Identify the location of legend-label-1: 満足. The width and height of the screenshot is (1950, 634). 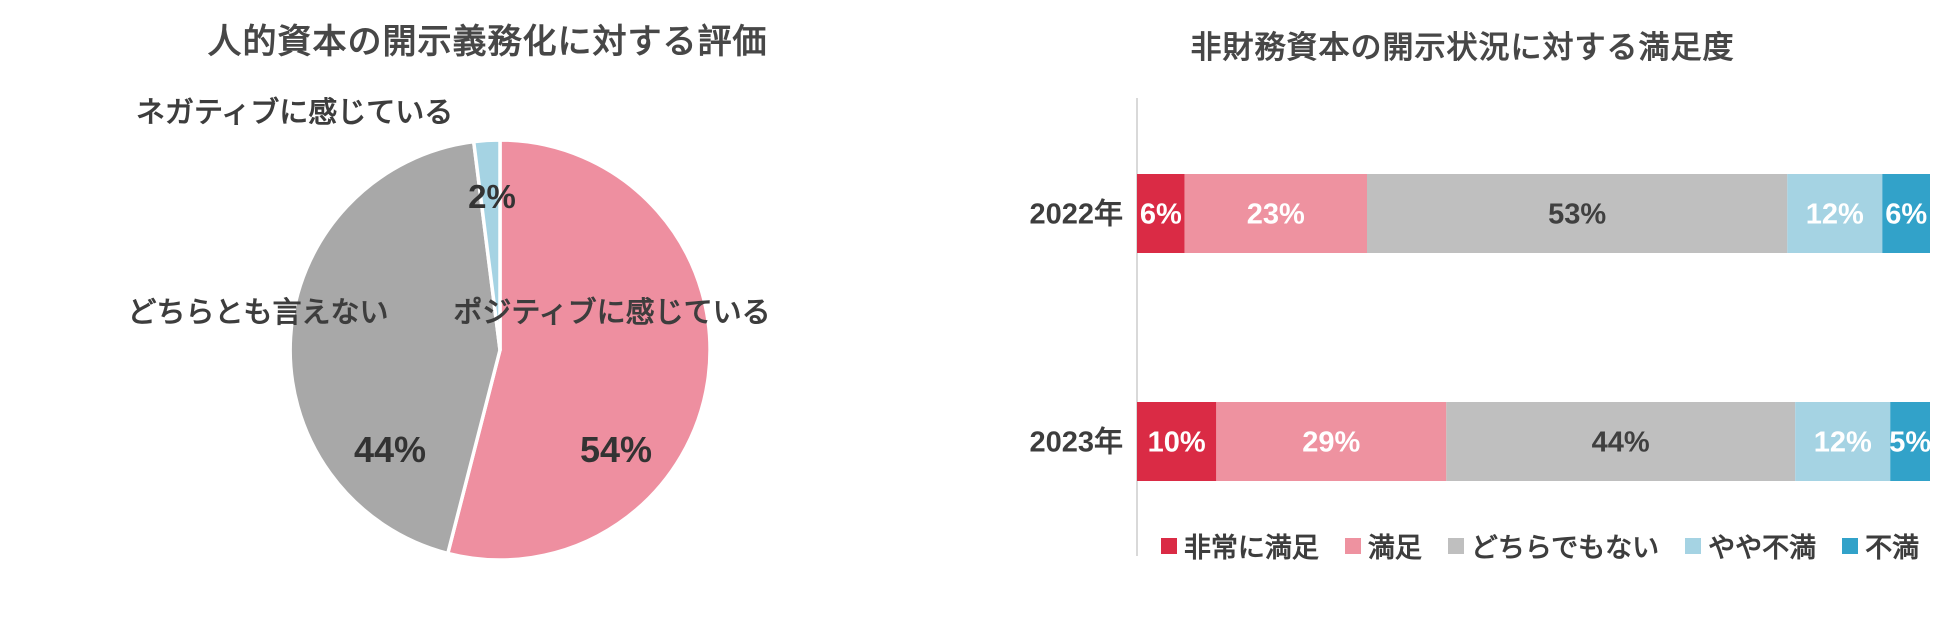
(1394, 548).